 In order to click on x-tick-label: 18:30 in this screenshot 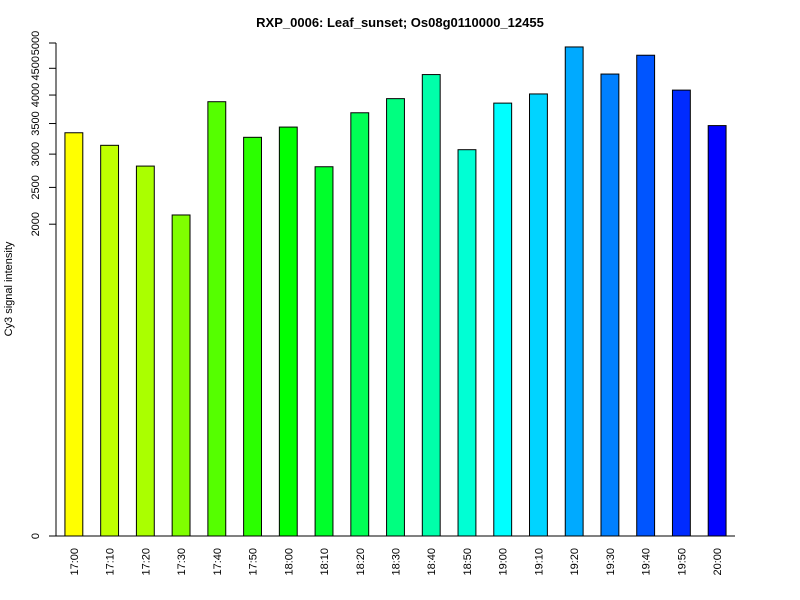, I will do `click(397, 562)`.